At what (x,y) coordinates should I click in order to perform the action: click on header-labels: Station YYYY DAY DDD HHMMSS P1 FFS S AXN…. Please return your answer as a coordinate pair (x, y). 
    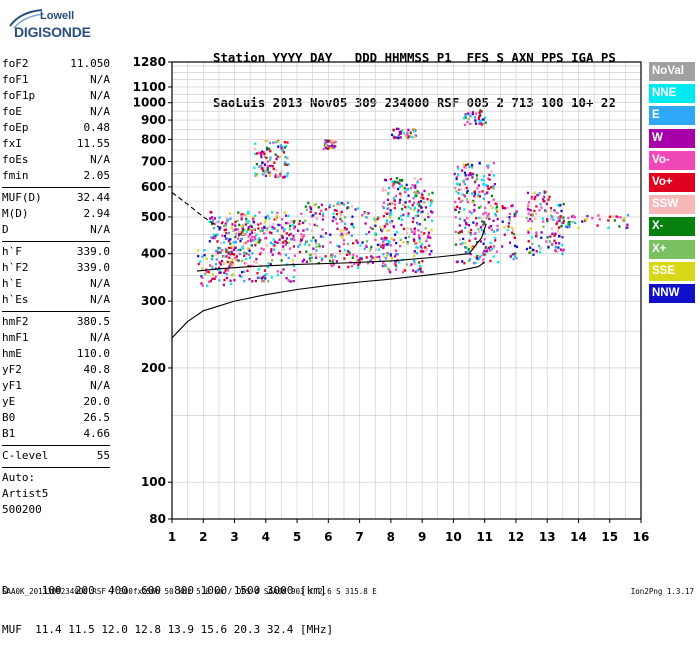
    Looking at the image, I should click on (414, 57).